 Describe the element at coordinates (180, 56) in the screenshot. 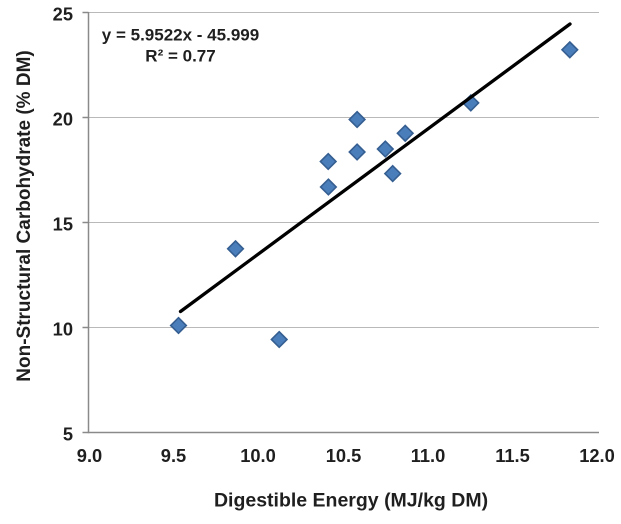

I see `svg-text: R² = 0.77` at that location.